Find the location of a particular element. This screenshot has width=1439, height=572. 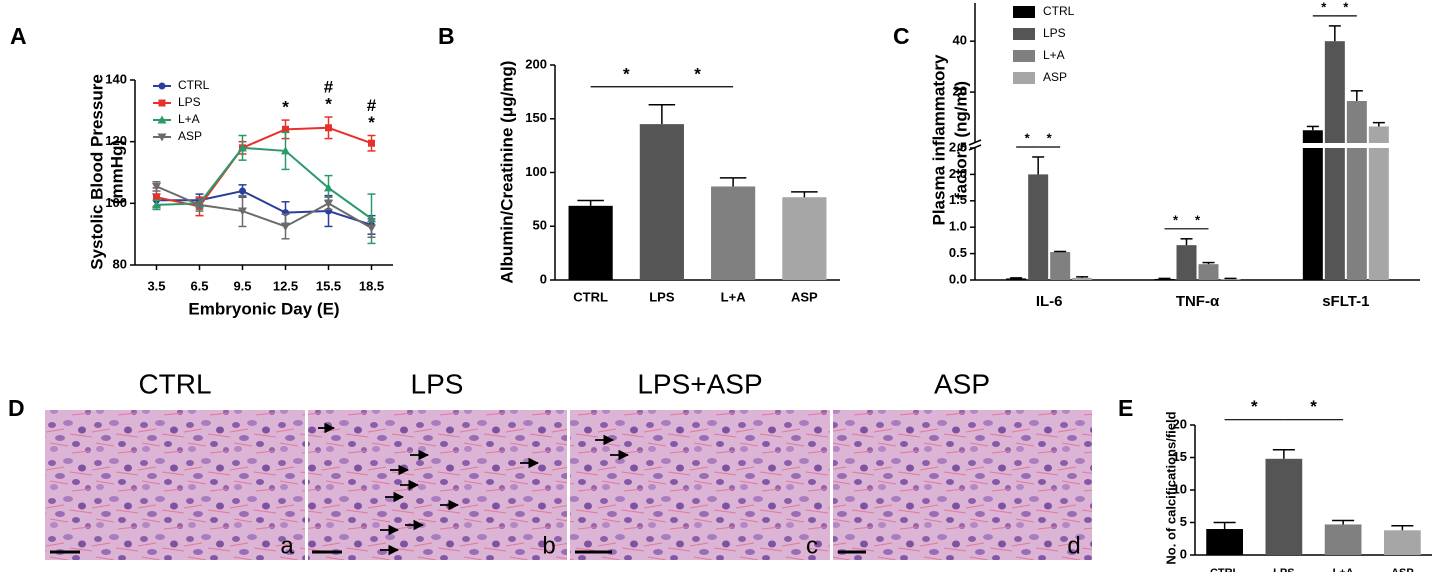

x-tick-label: LPS is located at coordinates (662, 296).